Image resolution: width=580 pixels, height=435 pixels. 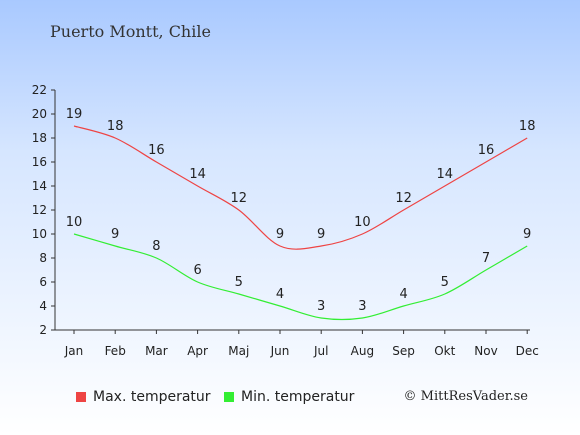 What do you see at coordinates (465, 396) in the screenshot?
I see `copyright-text: © MittResVader.se` at bounding box center [465, 396].